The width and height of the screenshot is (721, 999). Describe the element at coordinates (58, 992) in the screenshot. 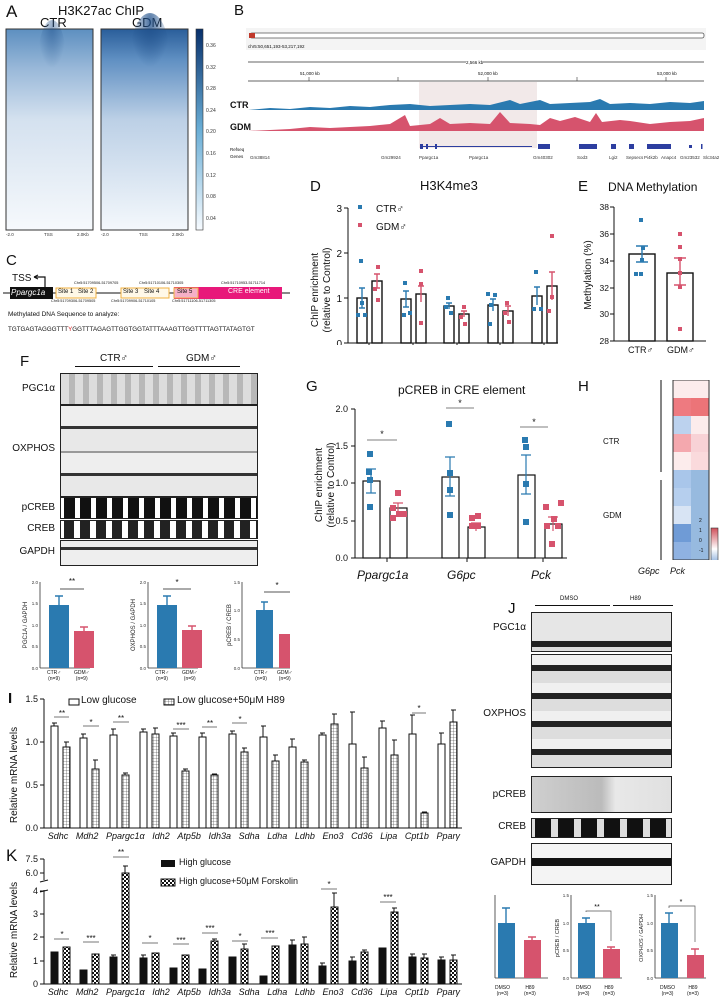

I see `x-label: Sdhc` at that location.